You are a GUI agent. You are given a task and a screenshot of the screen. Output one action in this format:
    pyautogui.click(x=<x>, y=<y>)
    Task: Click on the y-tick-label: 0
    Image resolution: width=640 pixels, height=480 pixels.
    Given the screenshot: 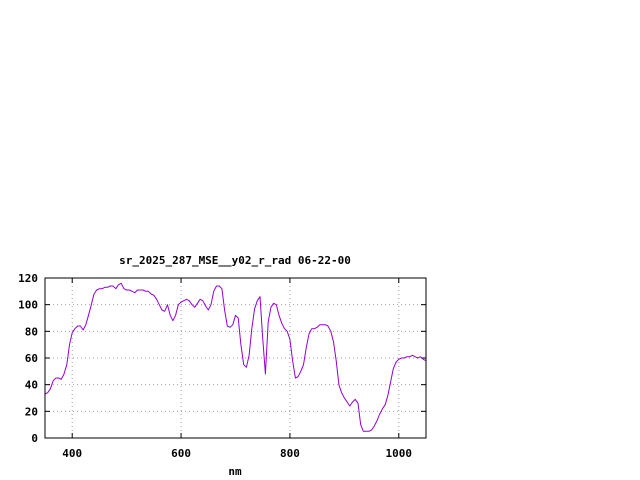 What is the action you would take?
    pyautogui.click(x=34, y=438)
    